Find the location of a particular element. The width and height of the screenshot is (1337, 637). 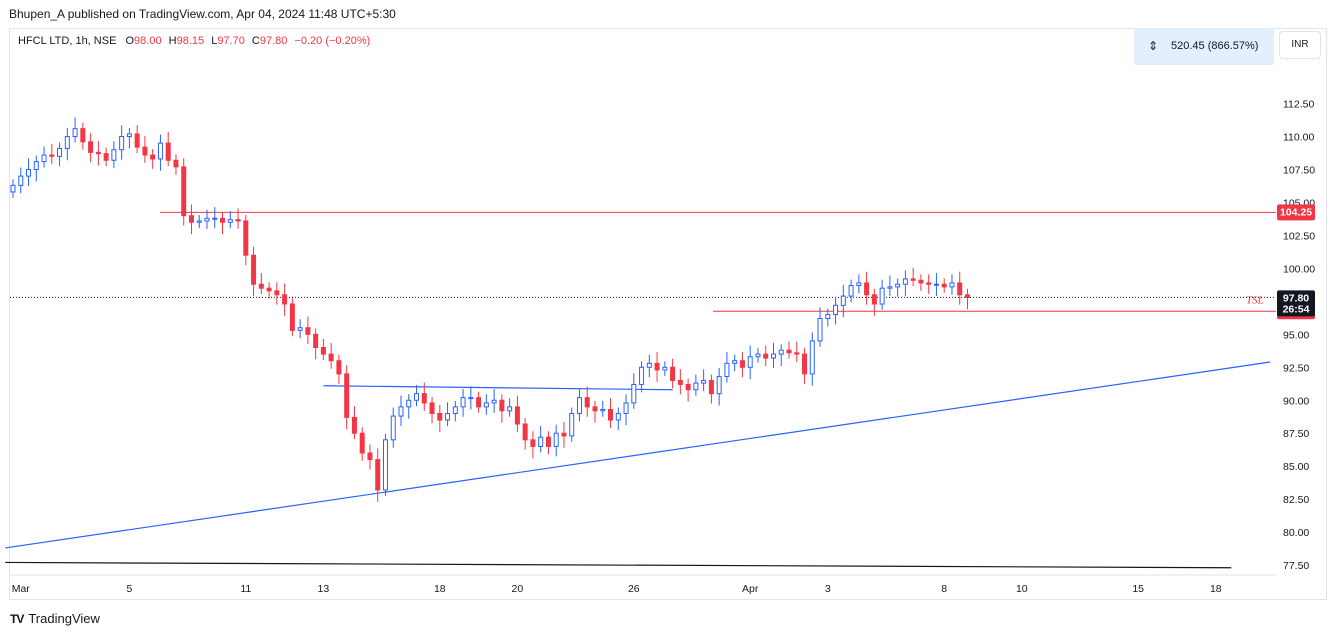

tradingview-brand: TV TradingView is located at coordinates (55, 618).